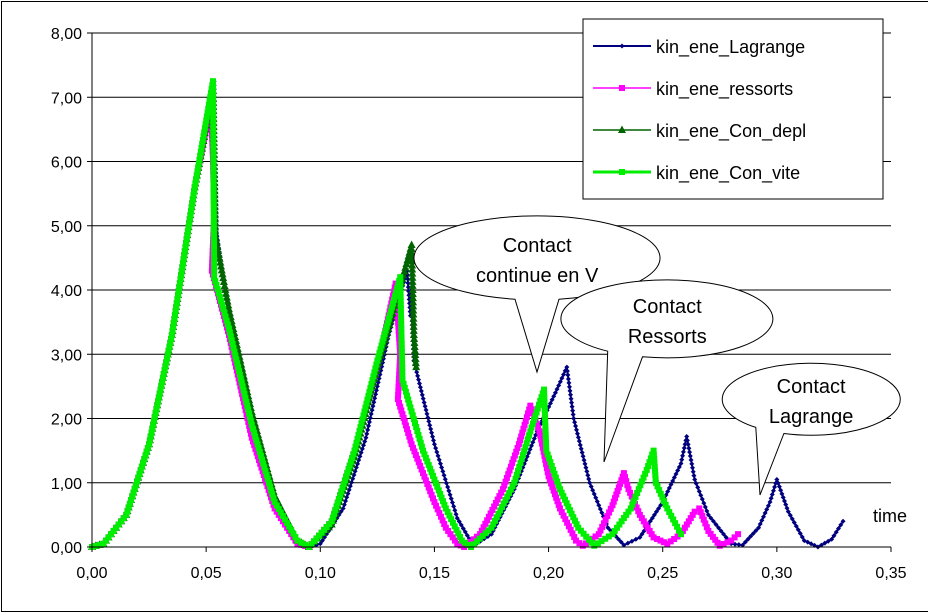 The height and width of the screenshot is (615, 928). Describe the element at coordinates (667, 337) in the screenshot. I see `callout-label: Ressorts` at that location.